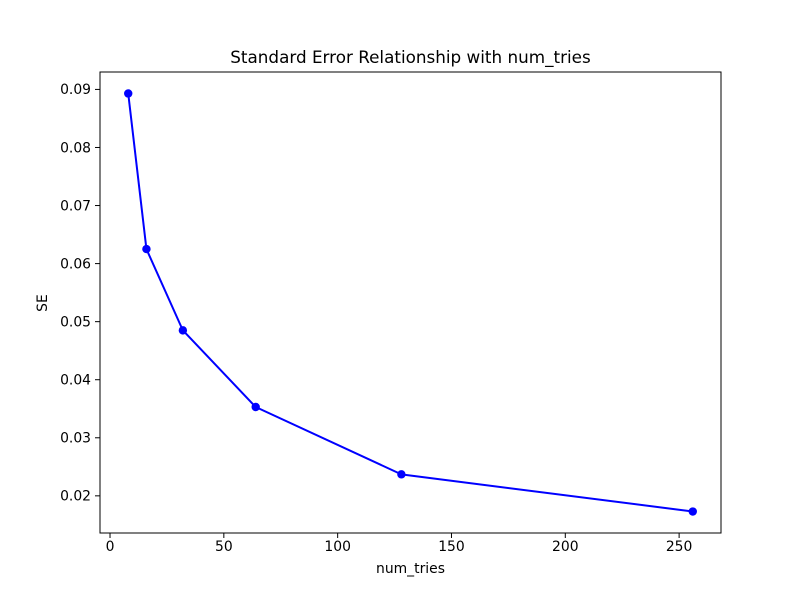  I want to click on y-tick-label: 0.04, so click(75, 381).